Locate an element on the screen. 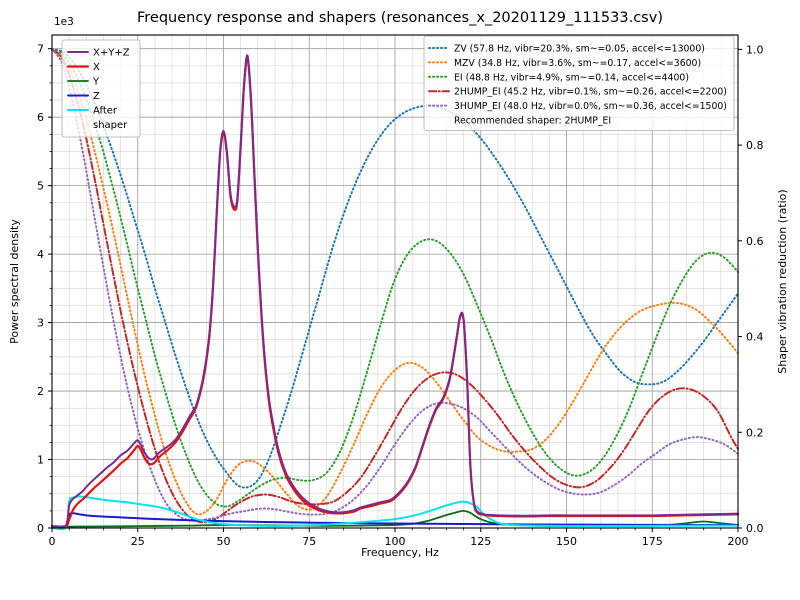  psd-legend-box is located at coordinates (101, 88).